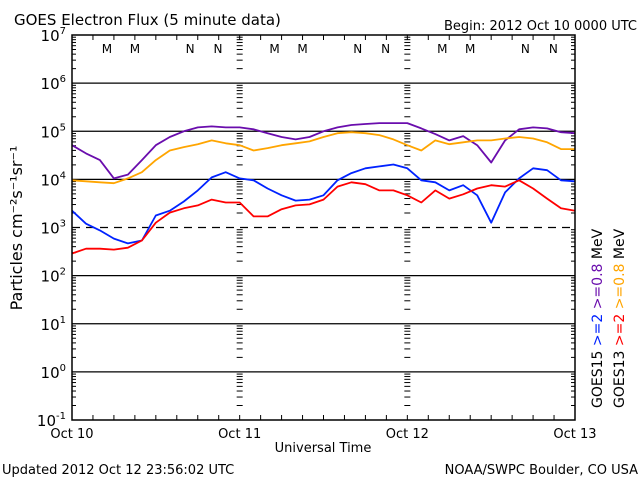 This screenshot has height=480, width=640. What do you see at coordinates (53, 372) in the screenshot?
I see `y-tick-label: 10⁰` at bounding box center [53, 372].